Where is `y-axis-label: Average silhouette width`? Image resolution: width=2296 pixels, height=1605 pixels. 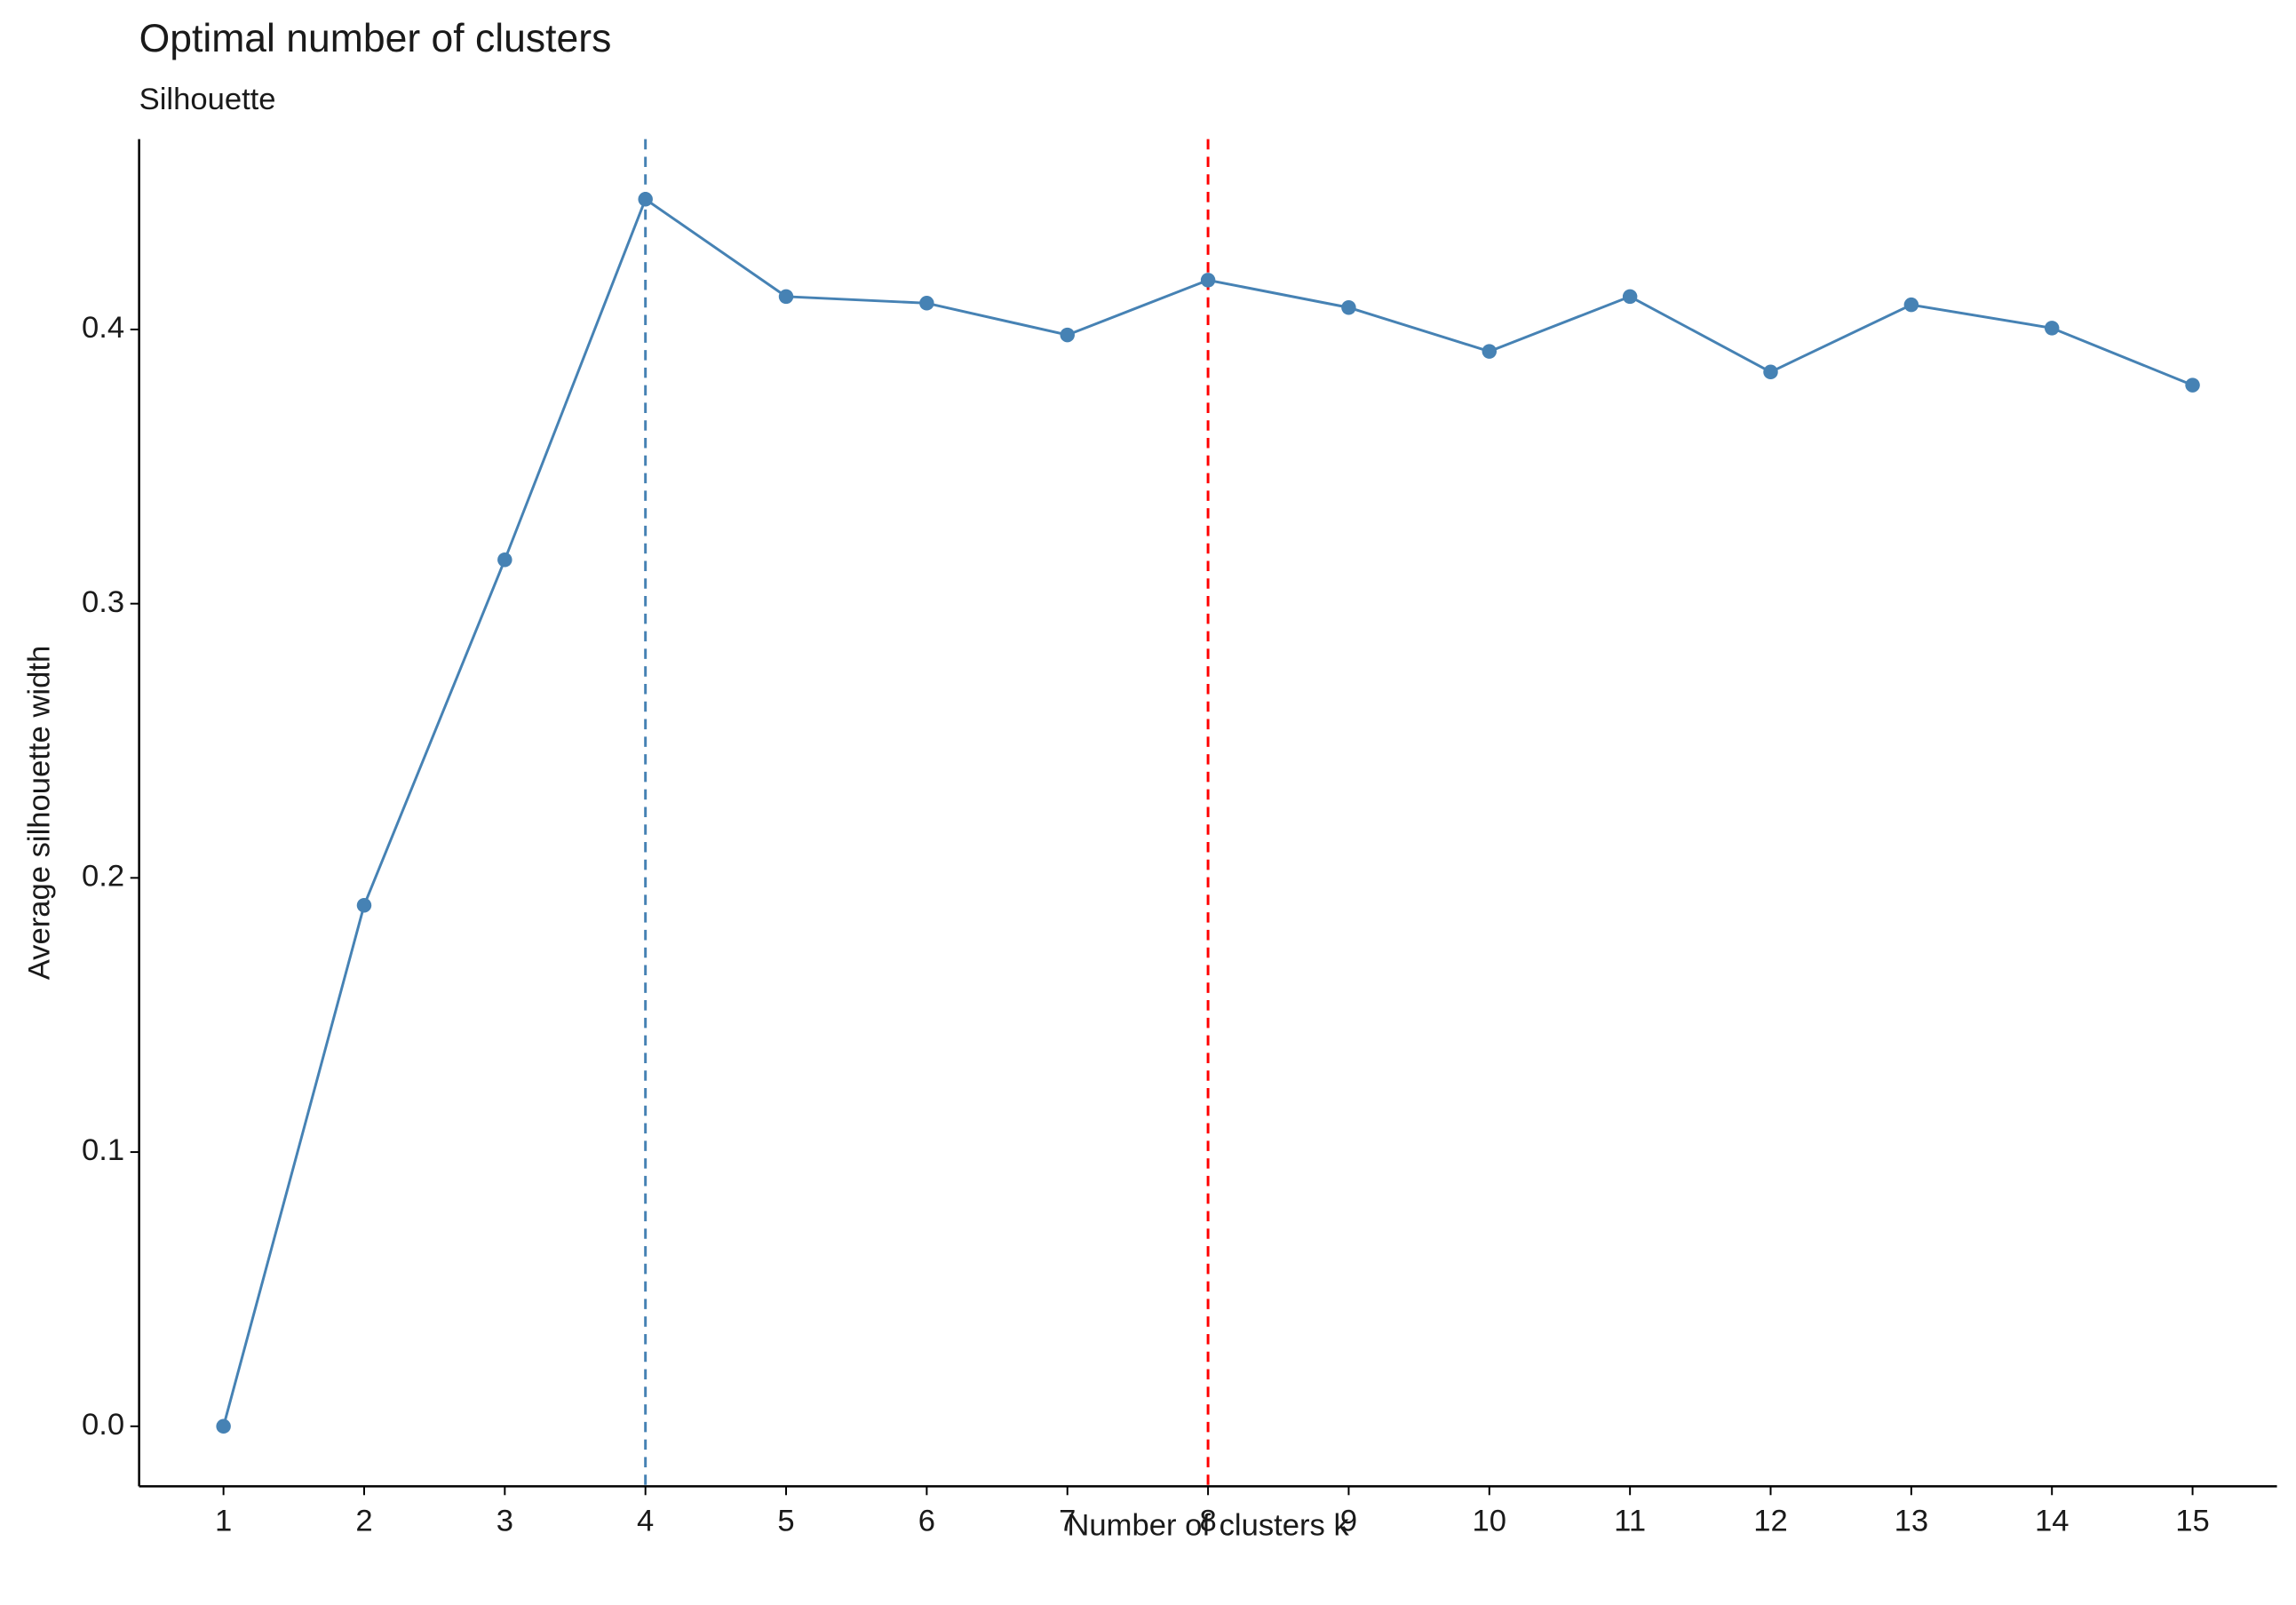 y-axis-label: Average silhouette width is located at coordinates (39, 813).